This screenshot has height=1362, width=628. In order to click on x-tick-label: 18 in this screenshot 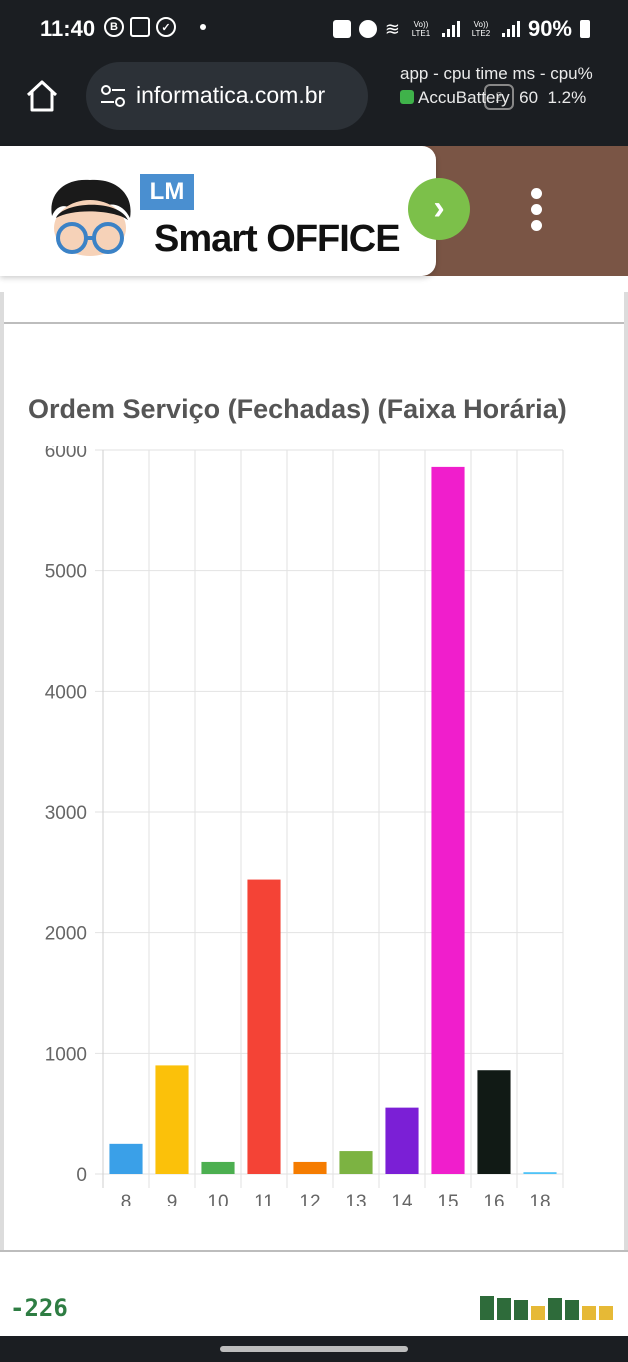, I will do `click(539, 1199)`.